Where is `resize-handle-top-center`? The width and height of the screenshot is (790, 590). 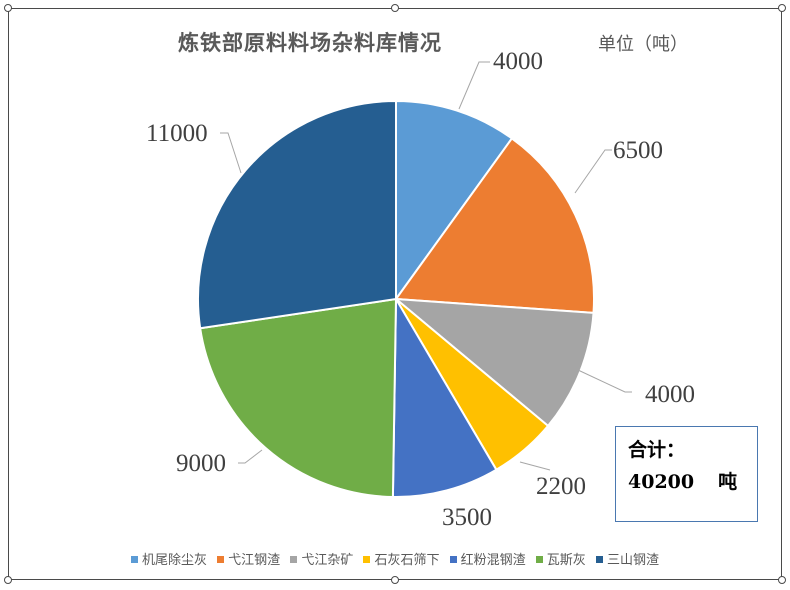 resize-handle-top-center is located at coordinates (395, 8).